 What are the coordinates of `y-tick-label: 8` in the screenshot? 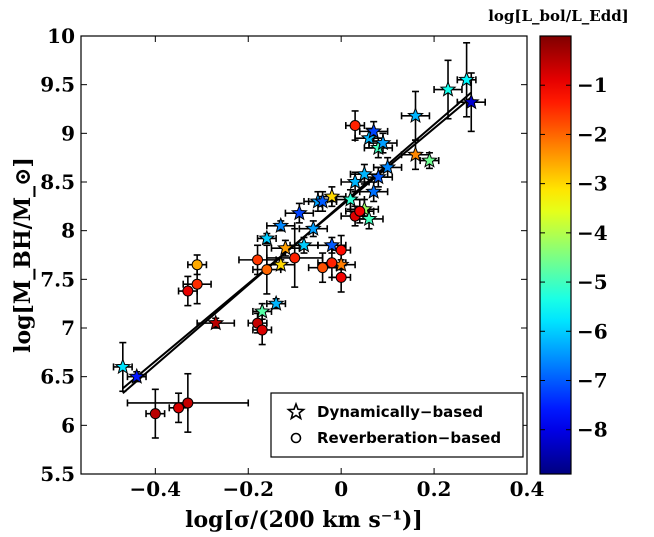 It's located at (68, 231).